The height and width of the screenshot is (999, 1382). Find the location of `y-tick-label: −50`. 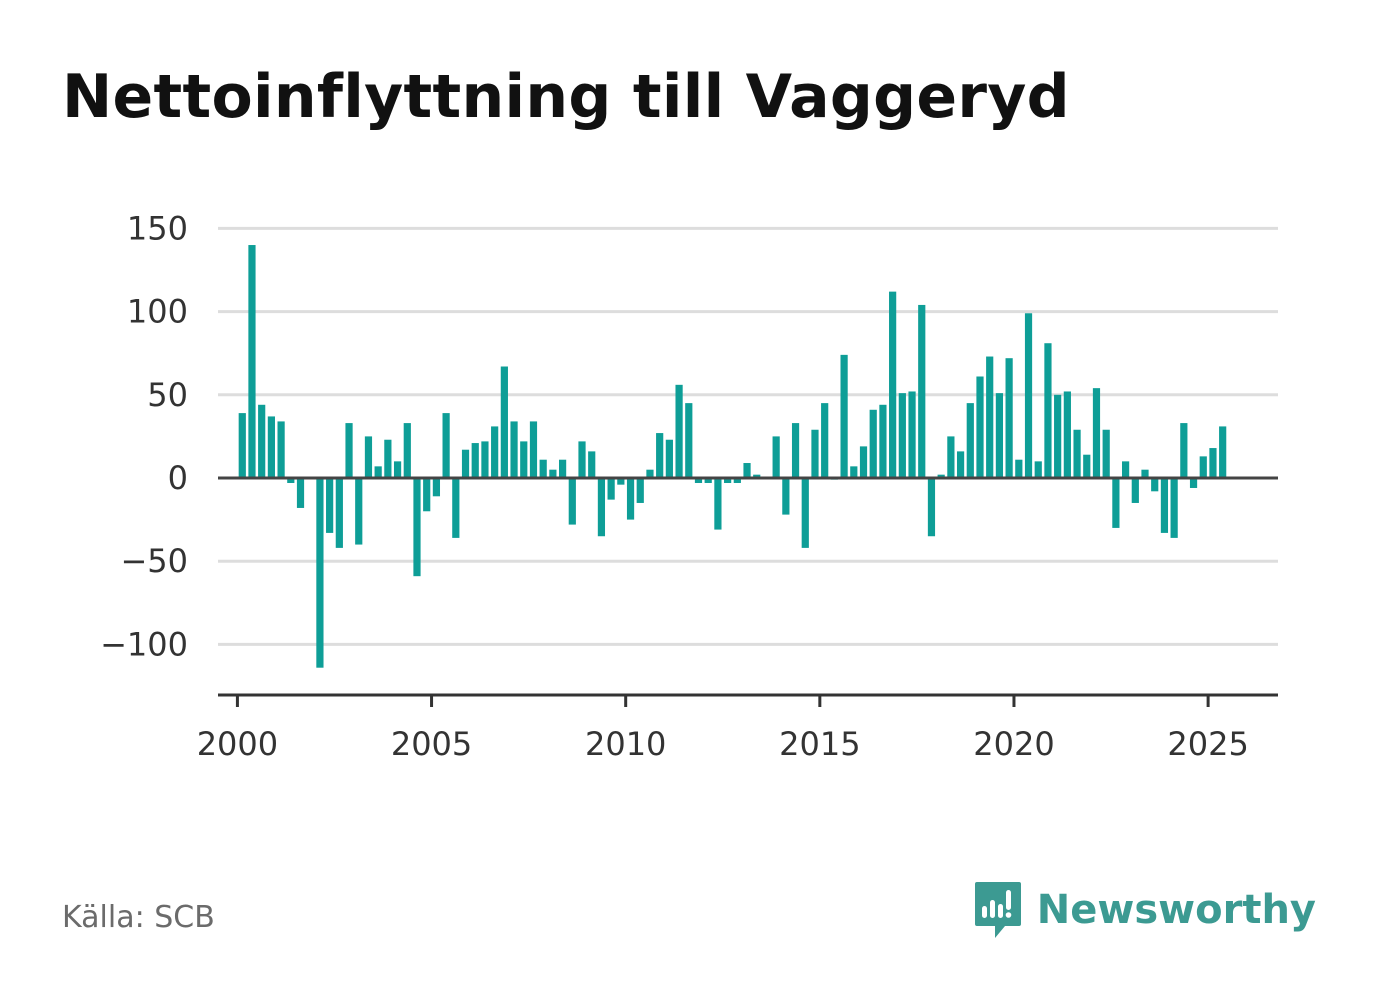

y-tick-label: −50 is located at coordinates (154, 561).